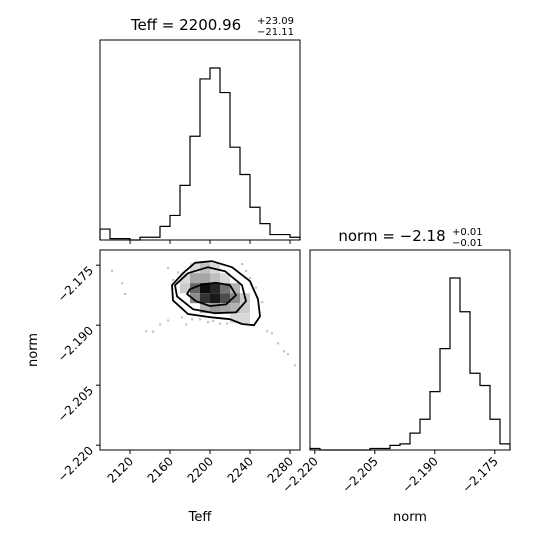  What do you see at coordinates (467, 232) in the screenshot?
I see `norm-title-plus: +0.01` at bounding box center [467, 232].